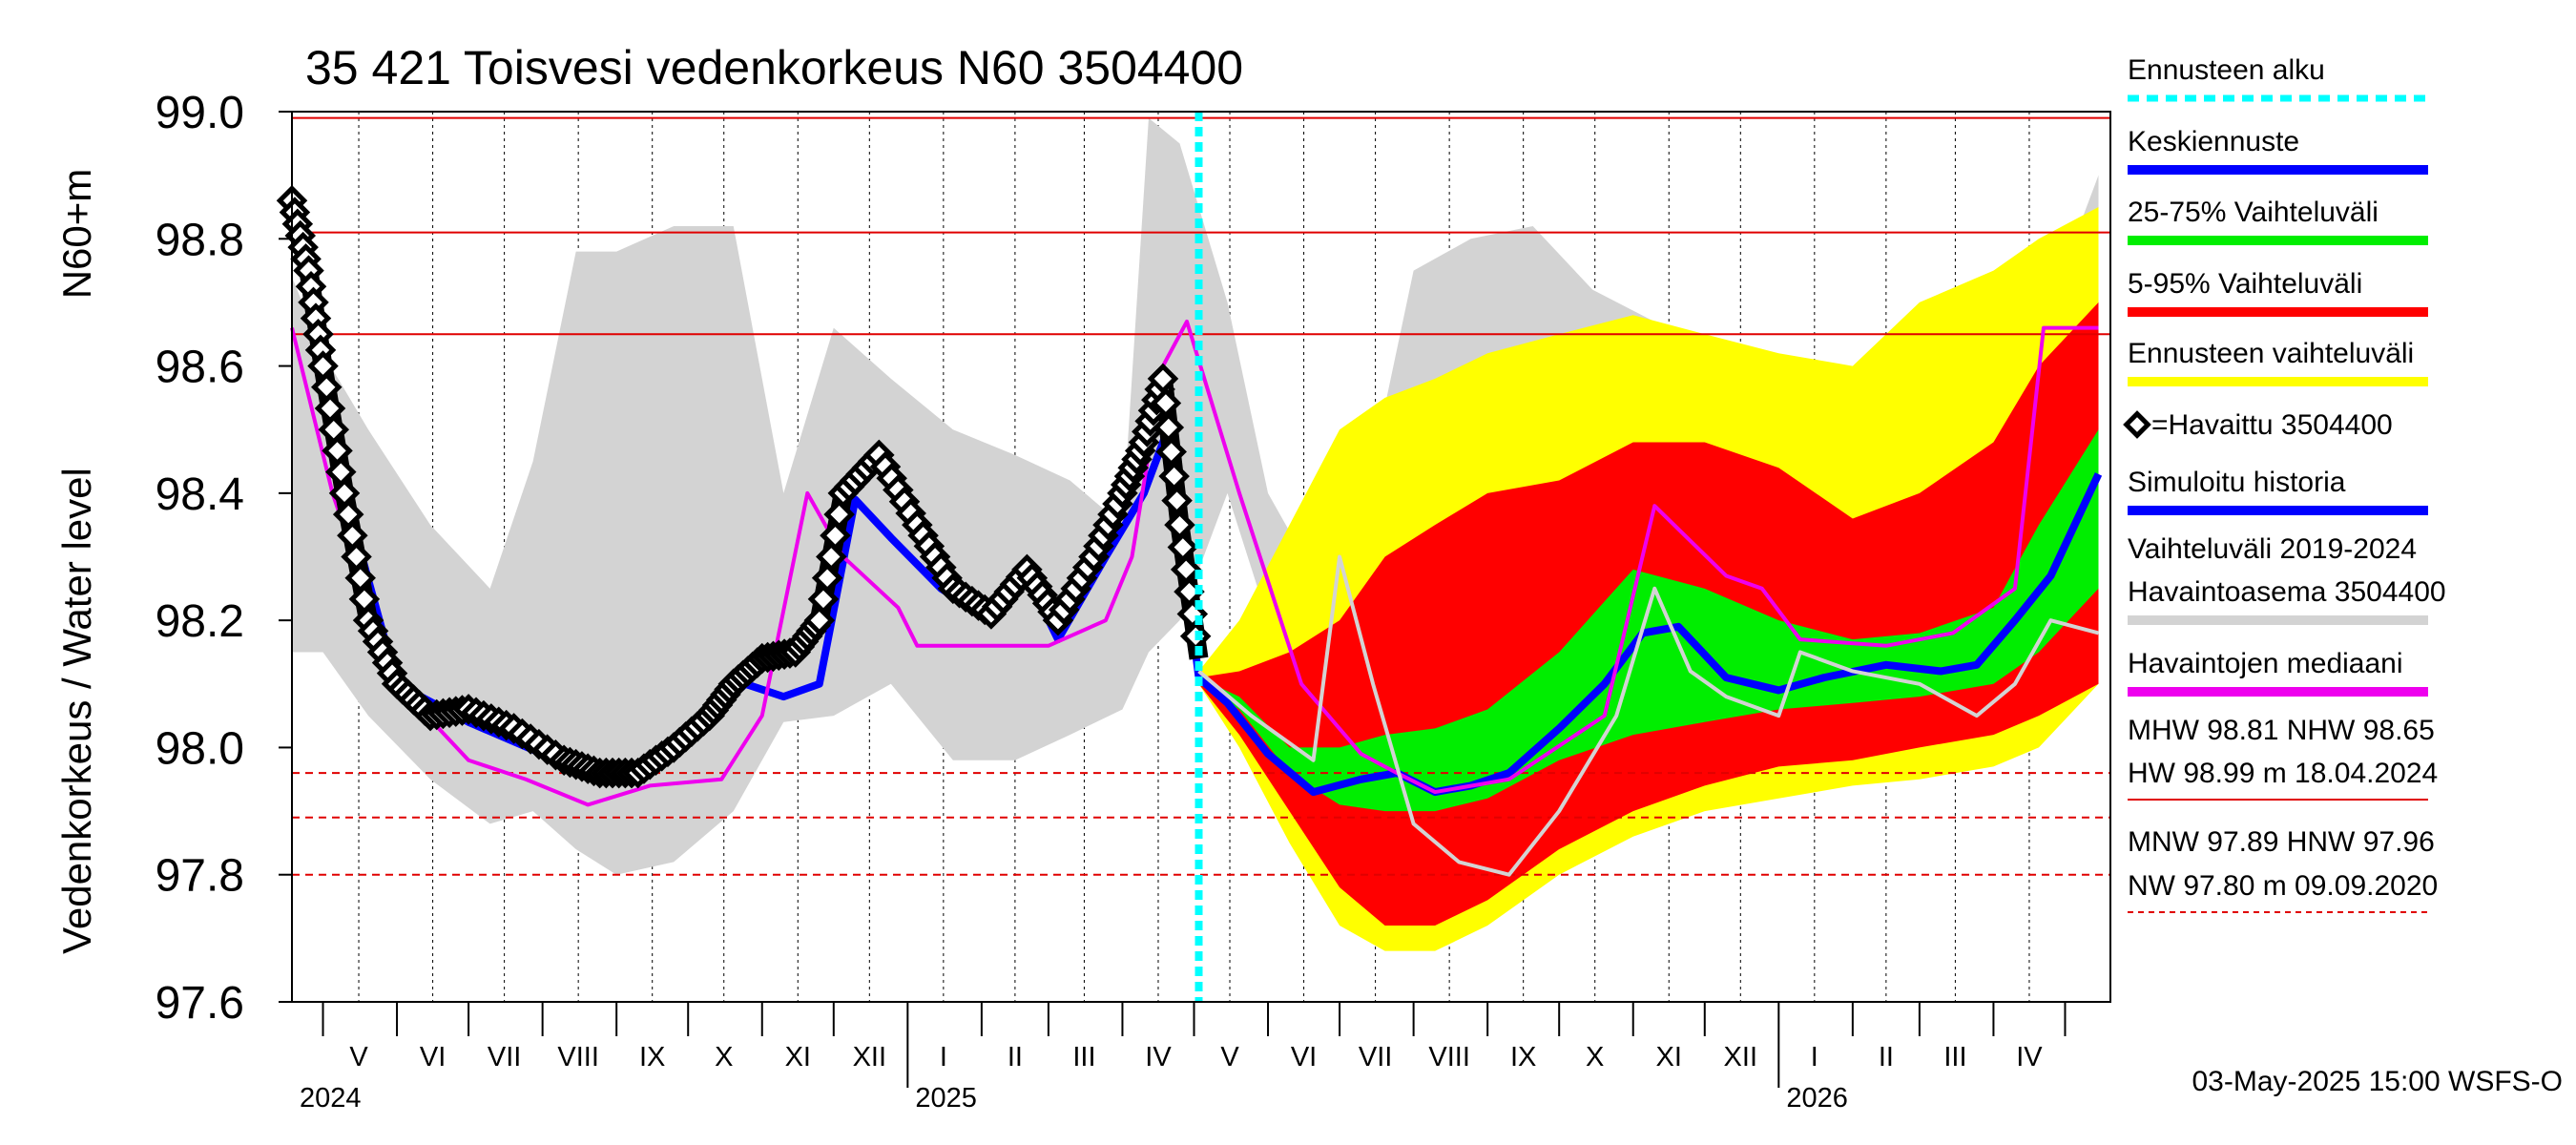 This screenshot has height=1145, width=2576. Describe the element at coordinates (2272, 549) in the screenshot. I see `legend-label: Vaihteluväli 2019-2024` at that location.